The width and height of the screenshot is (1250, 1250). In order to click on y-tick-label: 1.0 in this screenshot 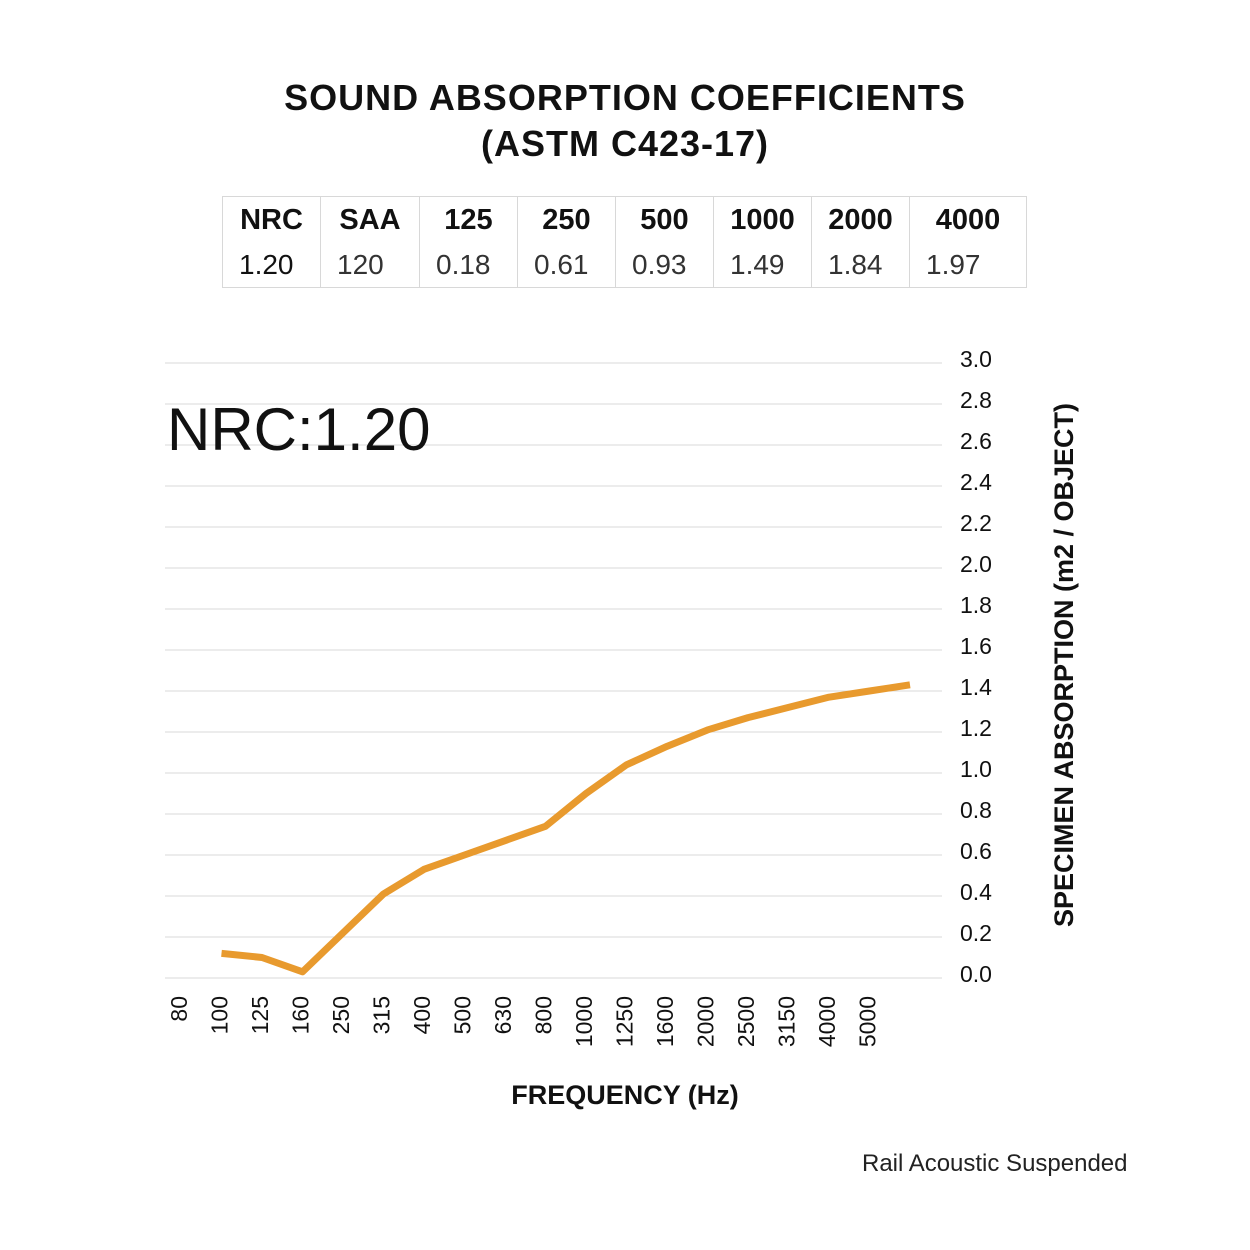, I will do `click(976, 769)`.